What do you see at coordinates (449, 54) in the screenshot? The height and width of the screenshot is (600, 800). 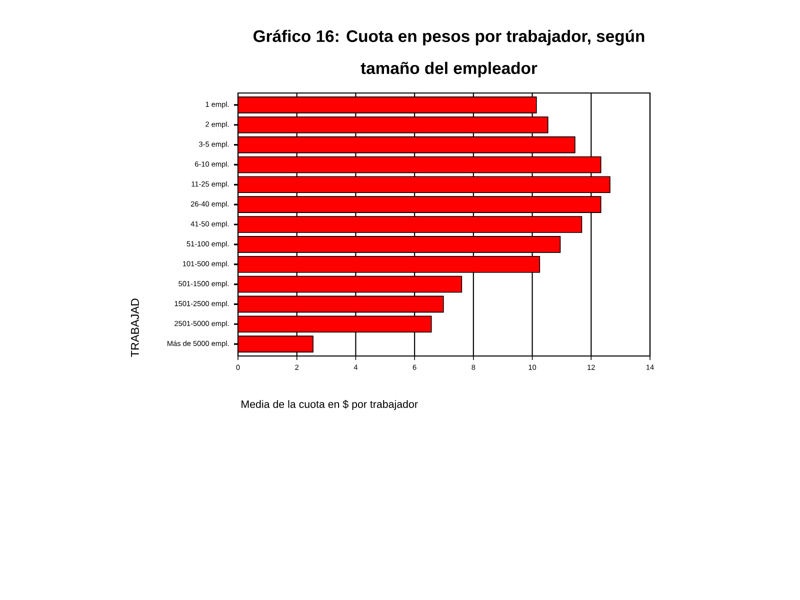 I see `chart-title: Gráfico 16: Cuota en pesos por trabajador, según tamaño del empleador` at bounding box center [449, 54].